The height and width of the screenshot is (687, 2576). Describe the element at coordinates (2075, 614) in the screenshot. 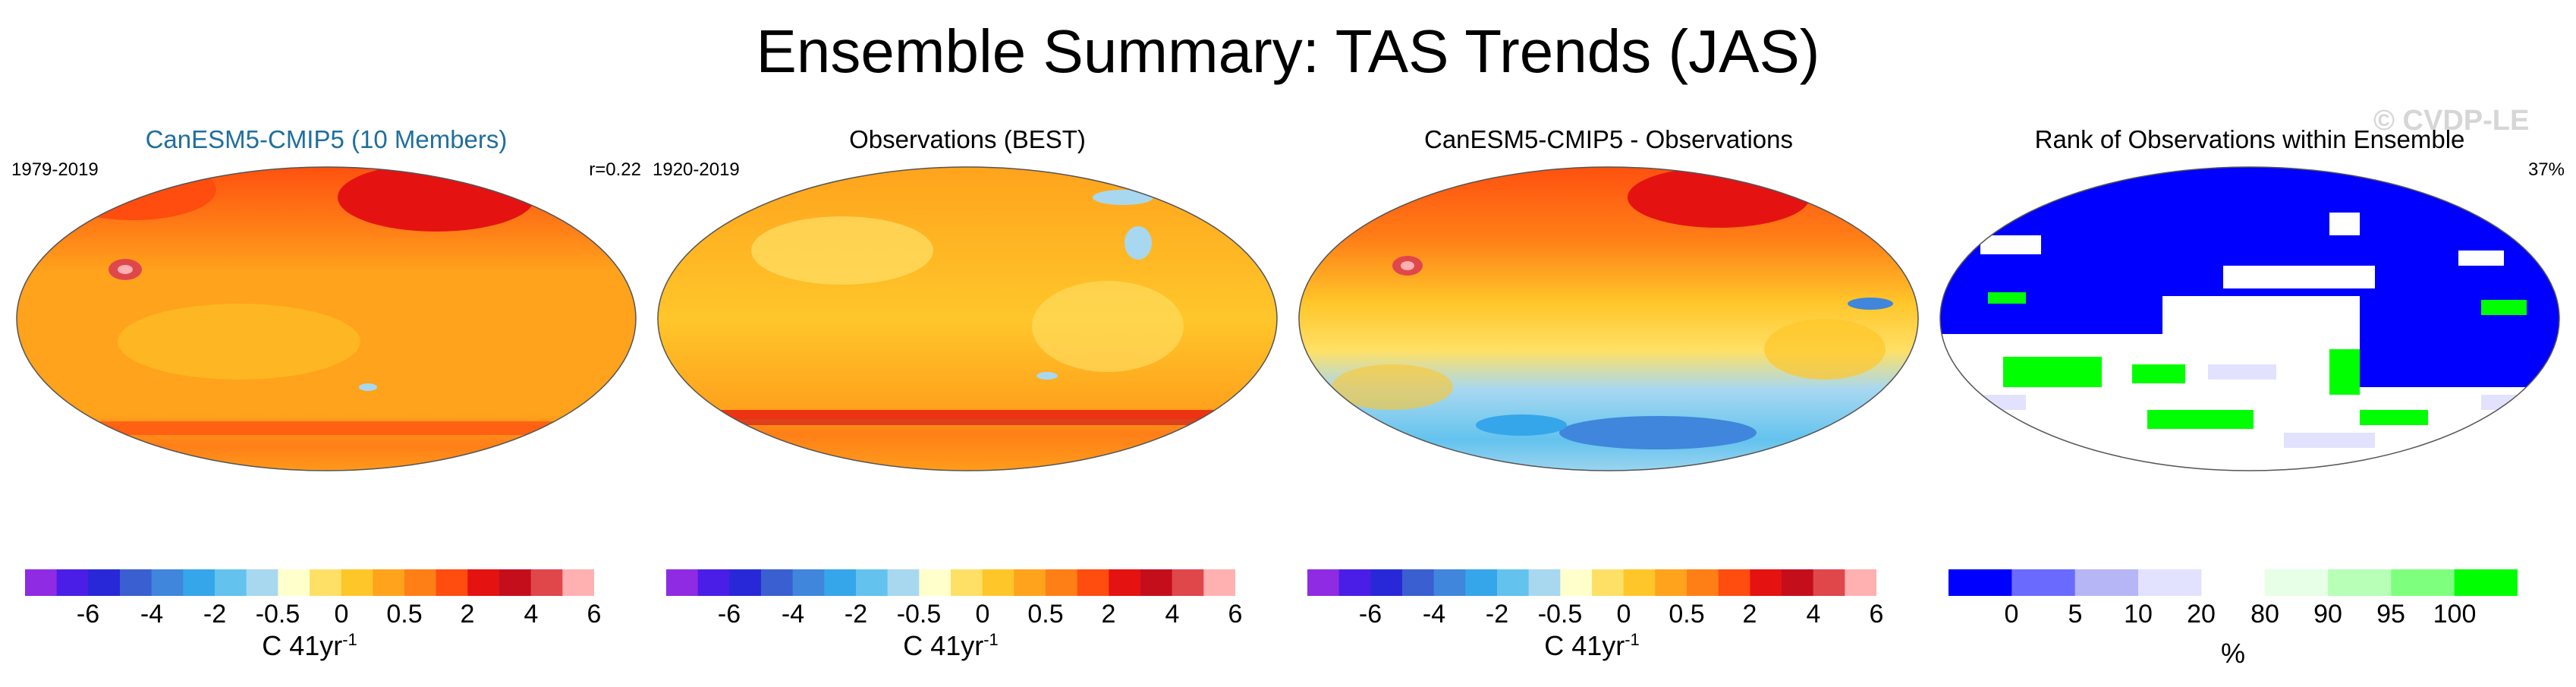

I see `tick-label: 5` at that location.